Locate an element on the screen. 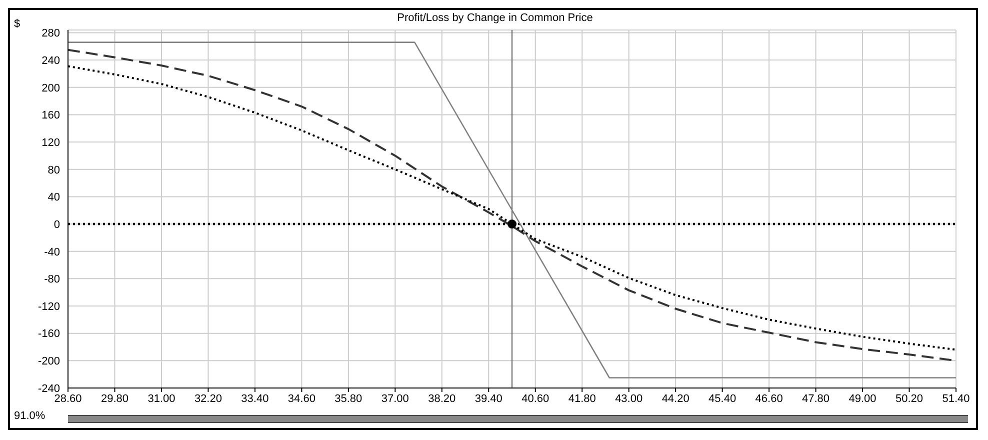  x-tick-label: 47.80 is located at coordinates (816, 398).